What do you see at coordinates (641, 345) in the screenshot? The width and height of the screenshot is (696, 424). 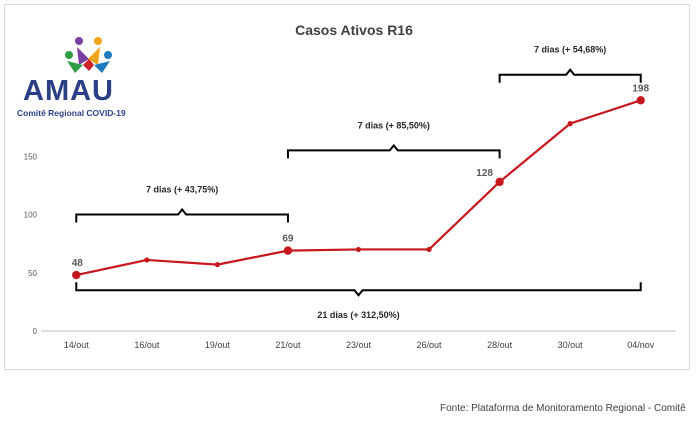 I see `x-tick-label: 04/nov` at bounding box center [641, 345].